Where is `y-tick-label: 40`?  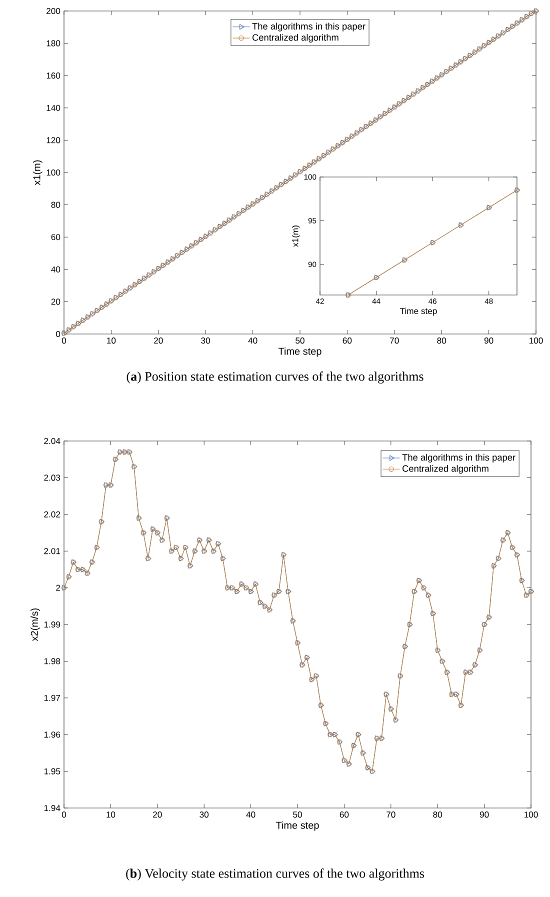
y-tick-label: 40 is located at coordinates (55, 269).